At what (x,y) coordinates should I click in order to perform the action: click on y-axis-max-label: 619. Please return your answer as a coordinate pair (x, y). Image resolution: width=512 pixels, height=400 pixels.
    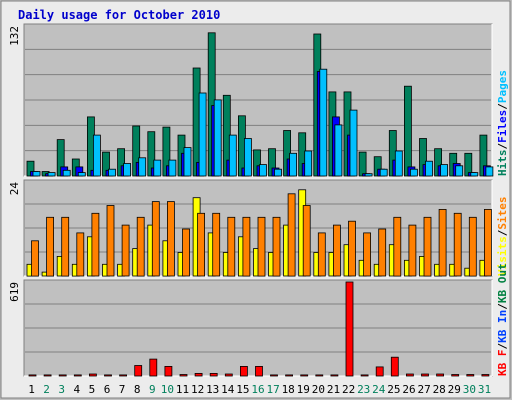
    Looking at the image, I should click on (14, 292).